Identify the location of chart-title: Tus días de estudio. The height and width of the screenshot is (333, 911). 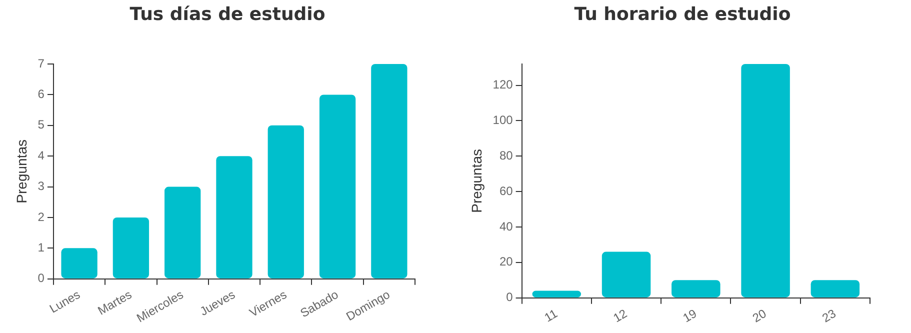
(227, 15).